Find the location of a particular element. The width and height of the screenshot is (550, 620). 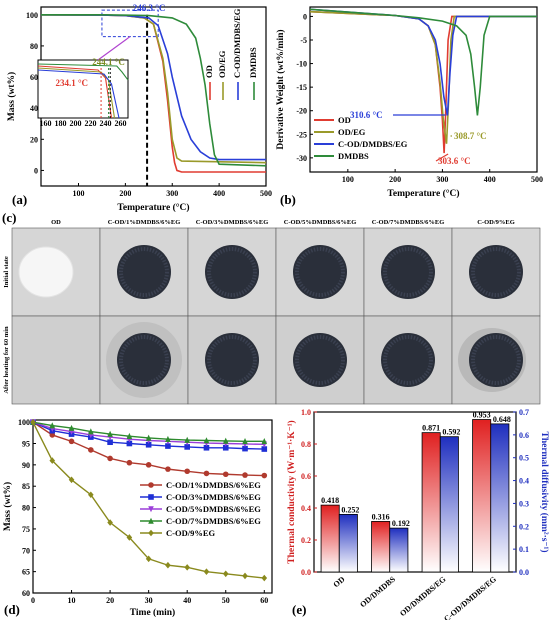

bar-diffusivity is located at coordinates (399, 550).